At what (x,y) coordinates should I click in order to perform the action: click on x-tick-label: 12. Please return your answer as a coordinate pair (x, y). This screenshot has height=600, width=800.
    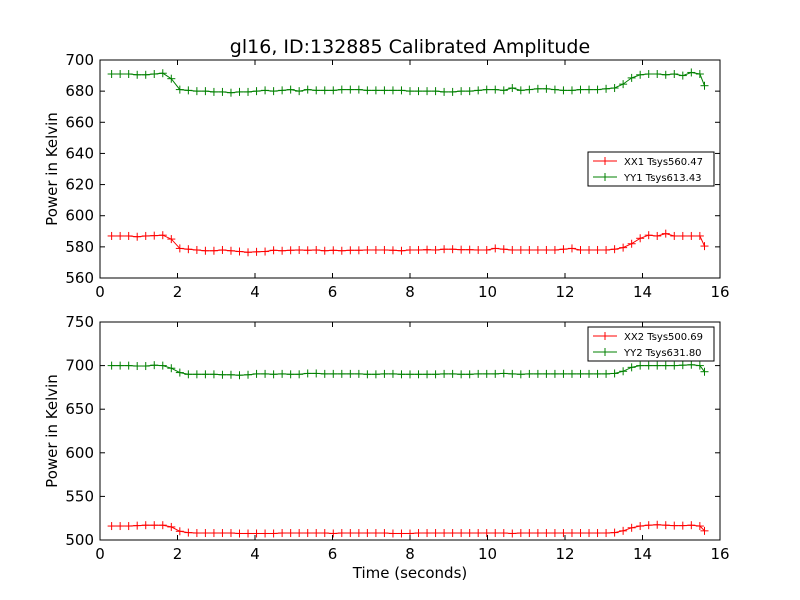
    Looking at the image, I should click on (564, 292).